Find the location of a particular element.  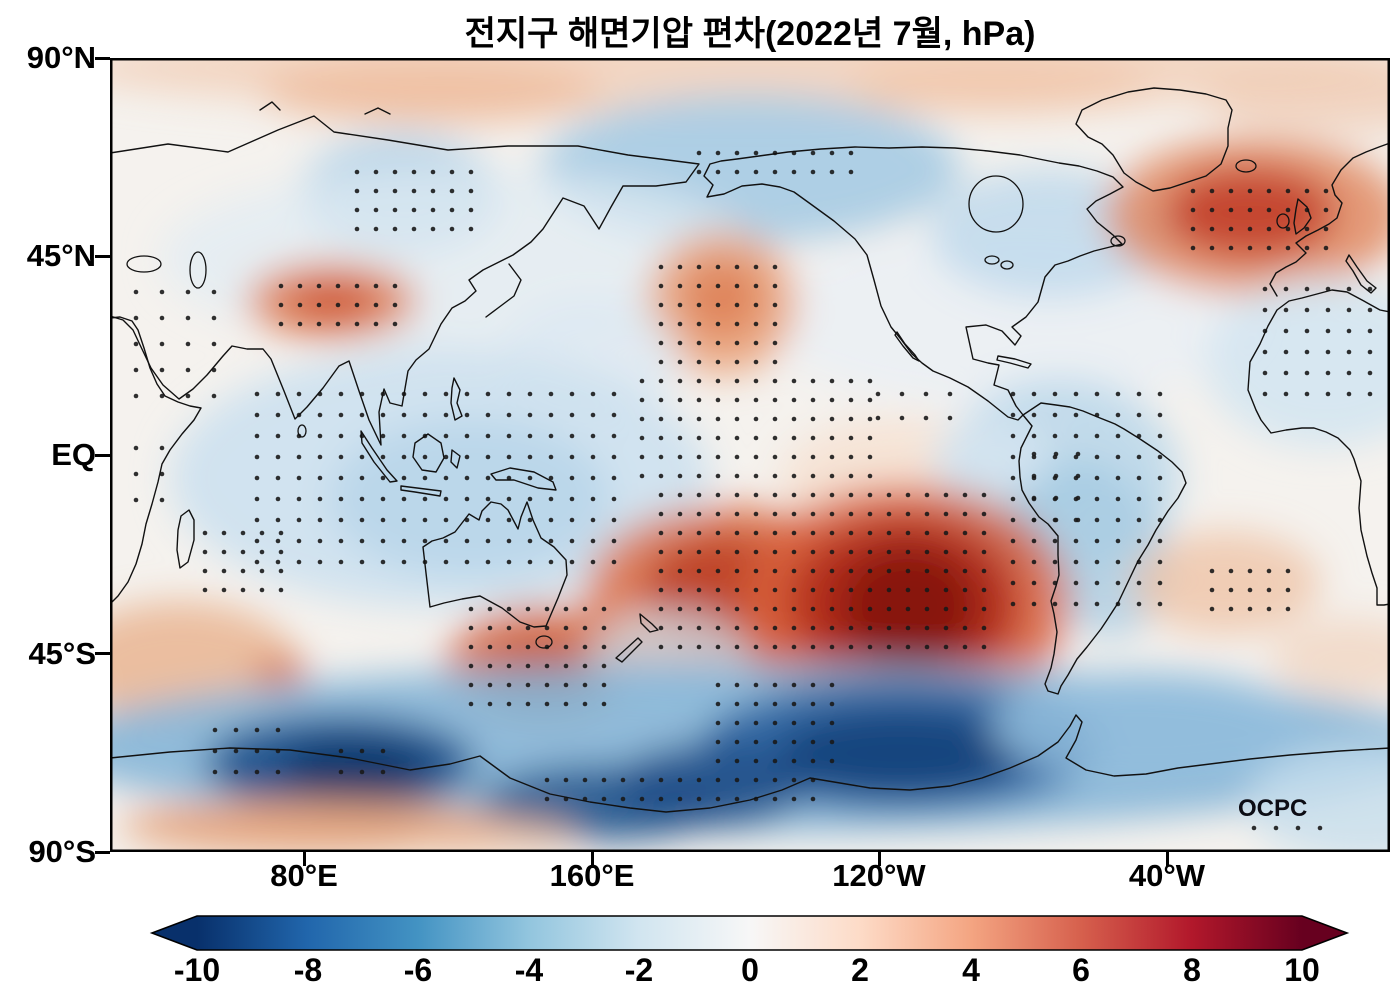

colorbar is located at coordinates (749, 933).